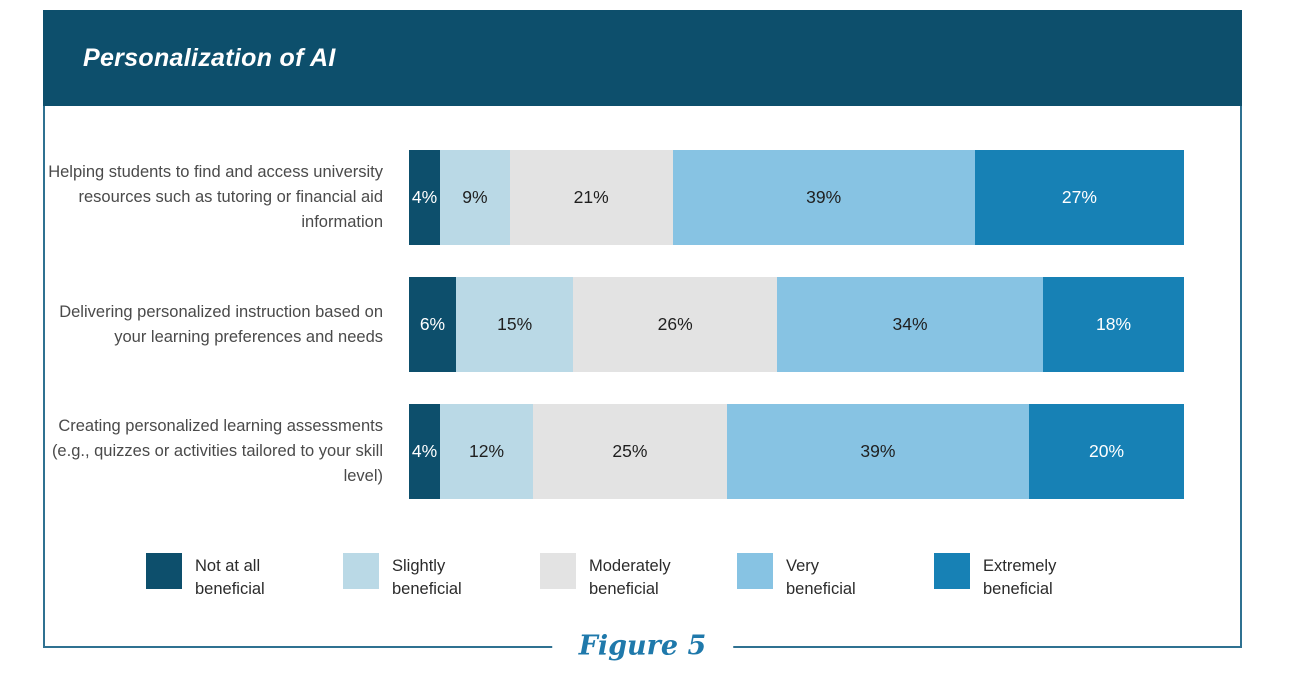 The width and height of the screenshot is (1292, 691). I want to click on legend-item: Slightly beneficial, so click(417, 577).